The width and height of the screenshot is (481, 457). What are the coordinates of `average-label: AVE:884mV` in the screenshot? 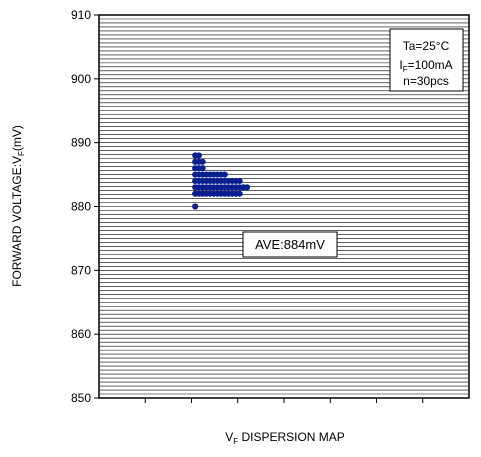 It's located at (290, 244).